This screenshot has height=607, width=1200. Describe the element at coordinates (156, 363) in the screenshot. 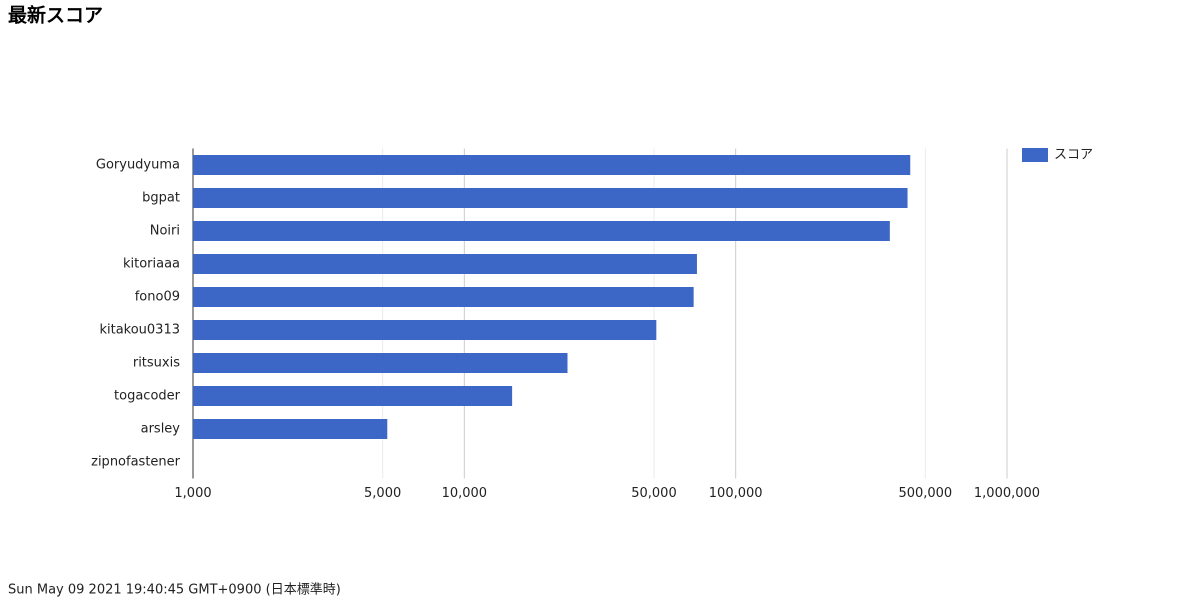

I see `y-tick-label: ritsuxis` at that location.